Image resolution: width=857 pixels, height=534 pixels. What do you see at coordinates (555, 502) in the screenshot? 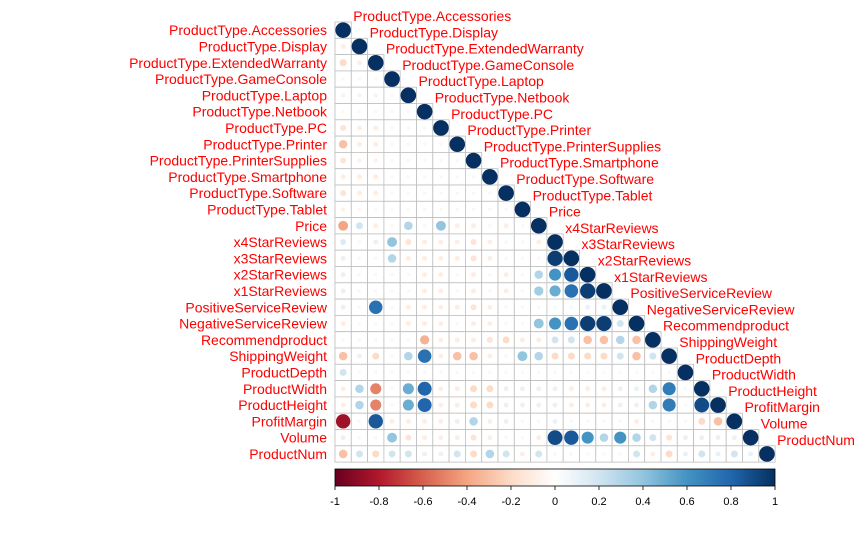
I see `colorbar-tick-label: 0` at bounding box center [555, 502].